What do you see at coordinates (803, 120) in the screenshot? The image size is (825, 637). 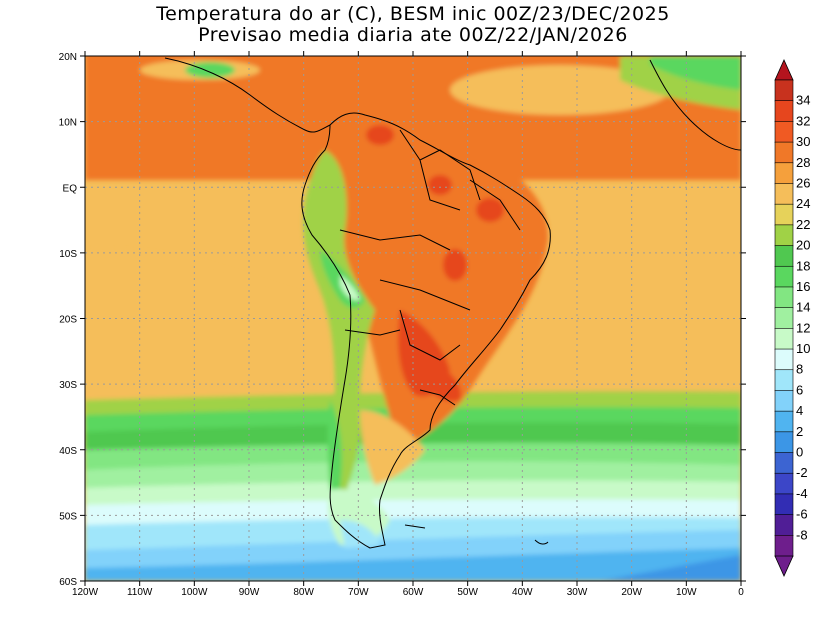 I see `colorbar-label: 32` at bounding box center [803, 120].